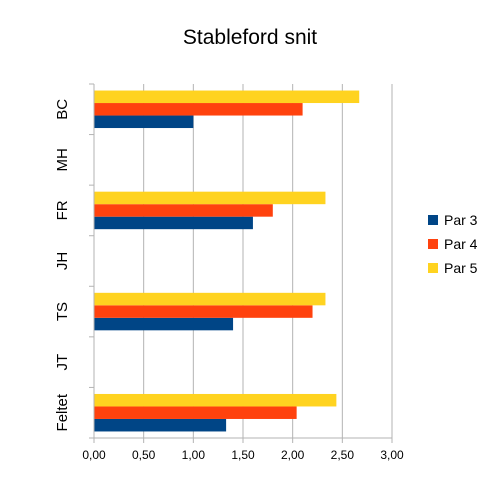  What do you see at coordinates (461, 244) in the screenshot?
I see `legend-label: Par 4` at bounding box center [461, 244].